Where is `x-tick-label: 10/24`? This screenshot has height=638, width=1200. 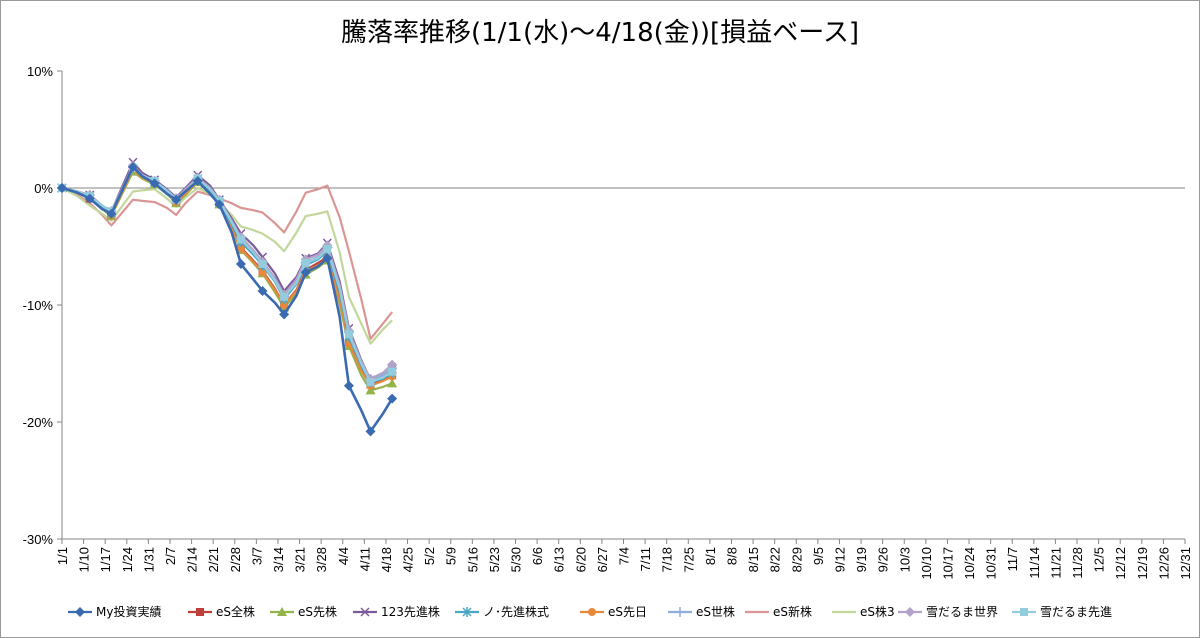 x-tick-label: 10/24 is located at coordinates (969, 563).